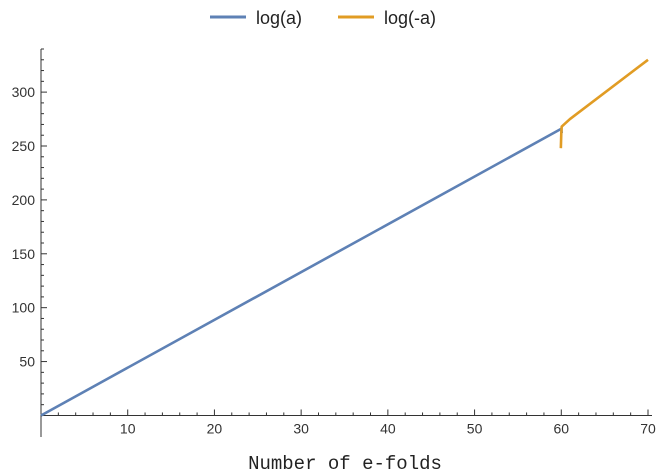 The width and height of the screenshot is (658, 474). I want to click on y-tick-label: 200, so click(24, 200).